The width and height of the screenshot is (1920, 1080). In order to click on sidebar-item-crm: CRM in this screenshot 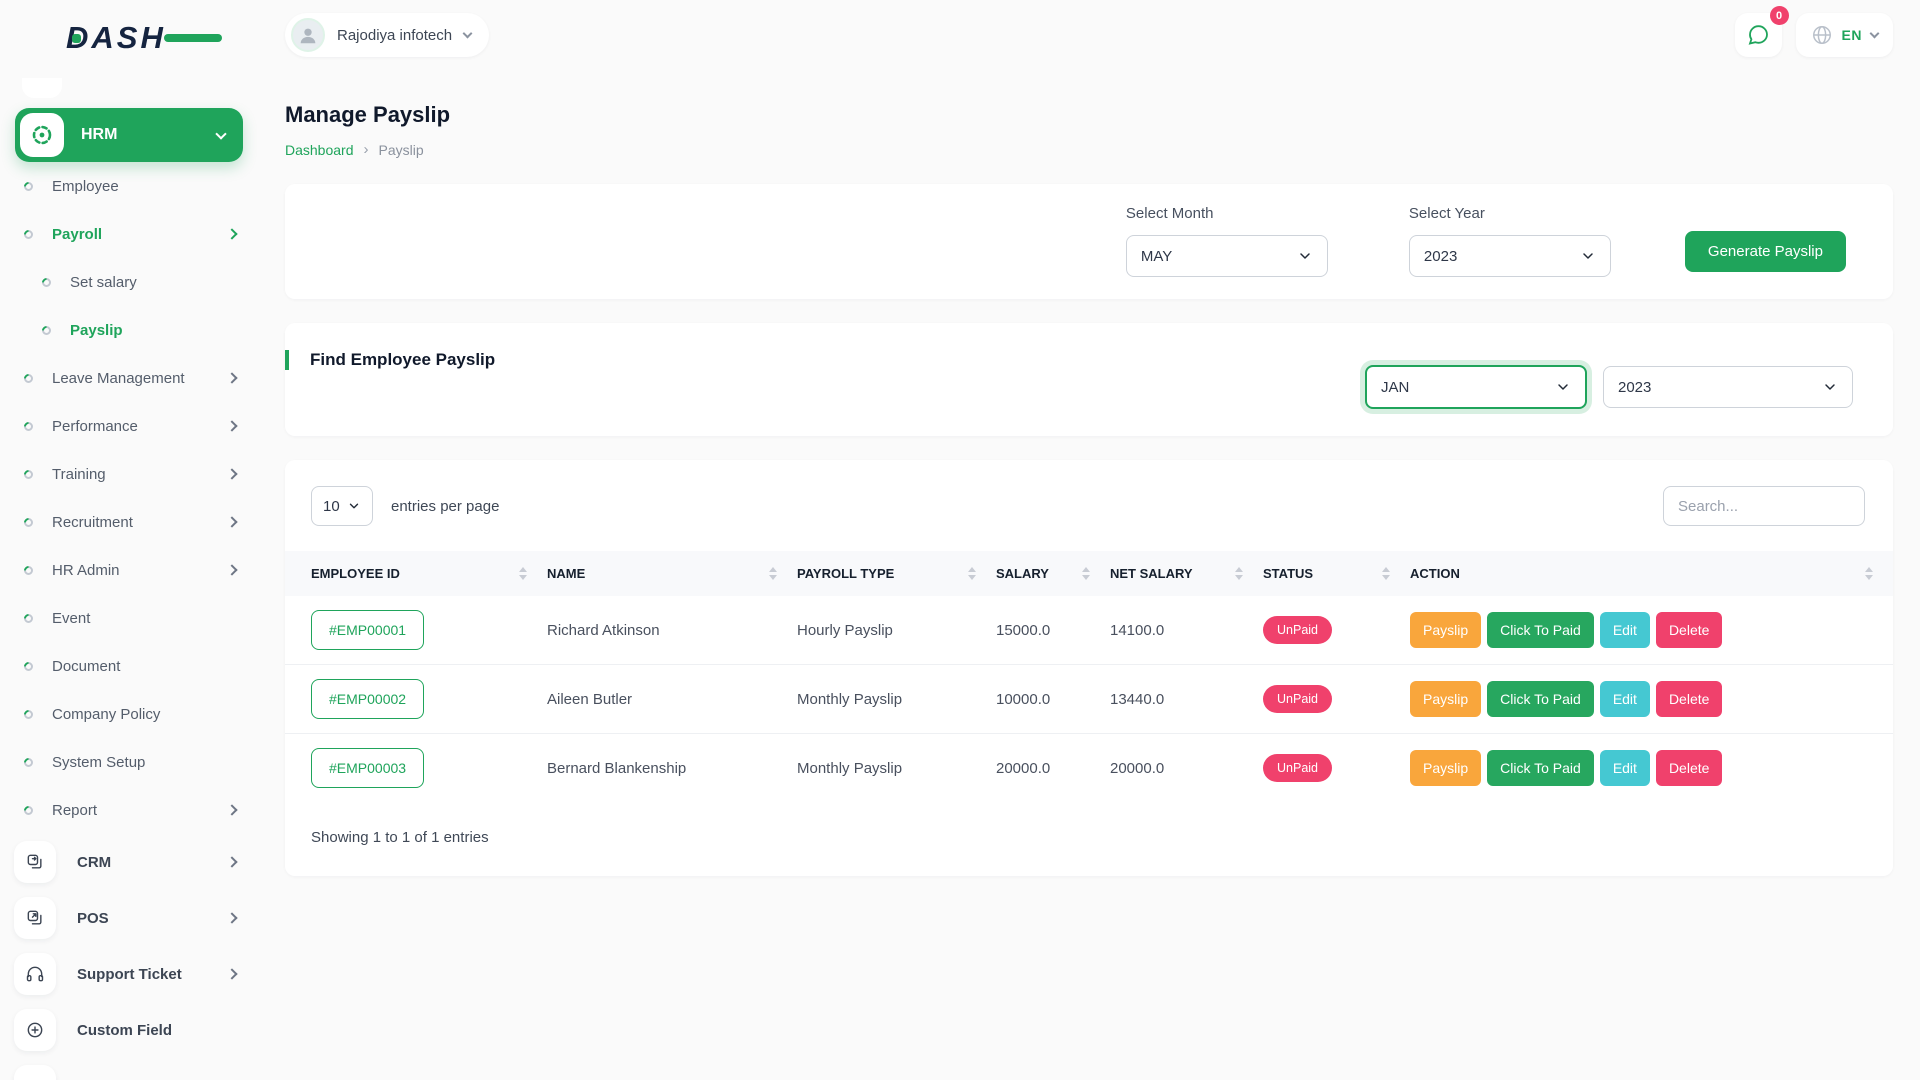, I will do `click(129, 862)`.